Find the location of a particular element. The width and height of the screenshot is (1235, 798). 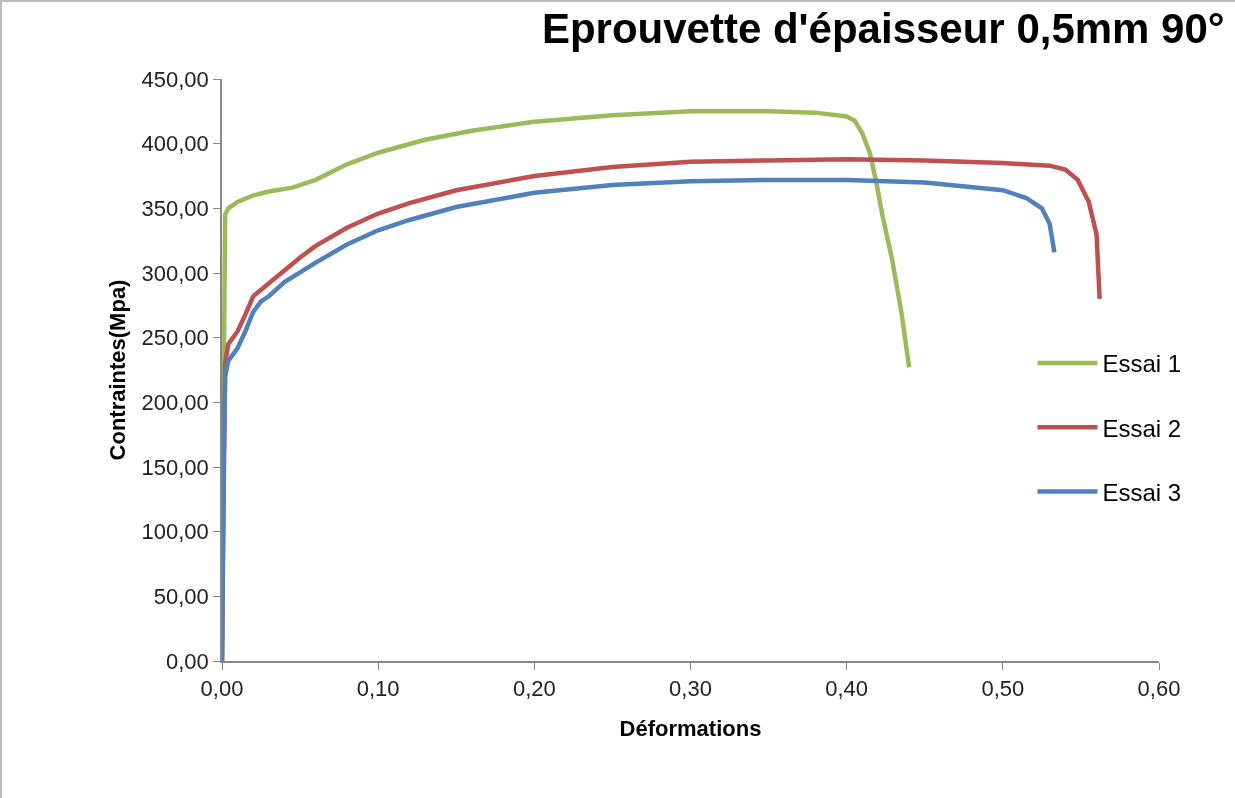

x-tick-label: 0,20 is located at coordinates (534, 689).